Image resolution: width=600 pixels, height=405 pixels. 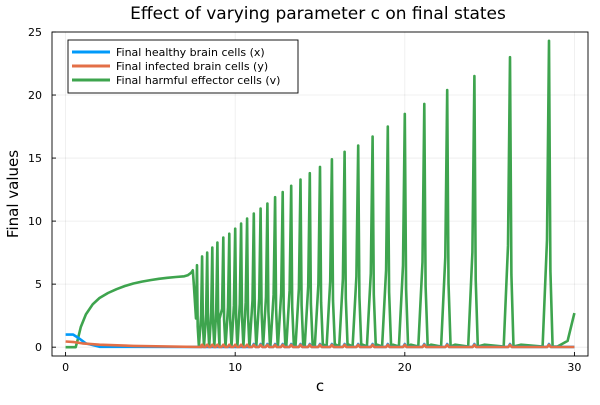 What do you see at coordinates (574, 367) in the screenshot?
I see `x-tick-label: 30` at bounding box center [574, 367].